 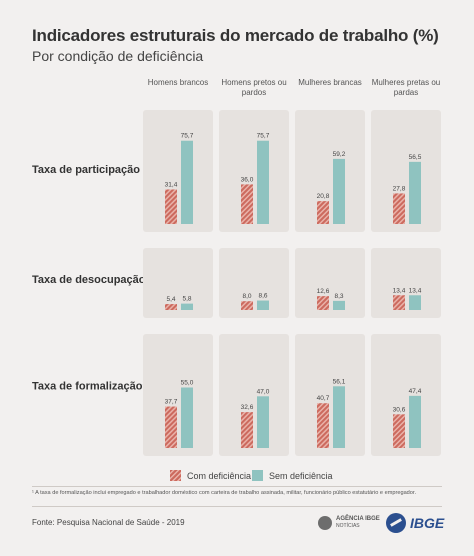 I want to click on column-header-homens-pretos-pardos: Homens pretos ou pardos, so click(x=254, y=87).